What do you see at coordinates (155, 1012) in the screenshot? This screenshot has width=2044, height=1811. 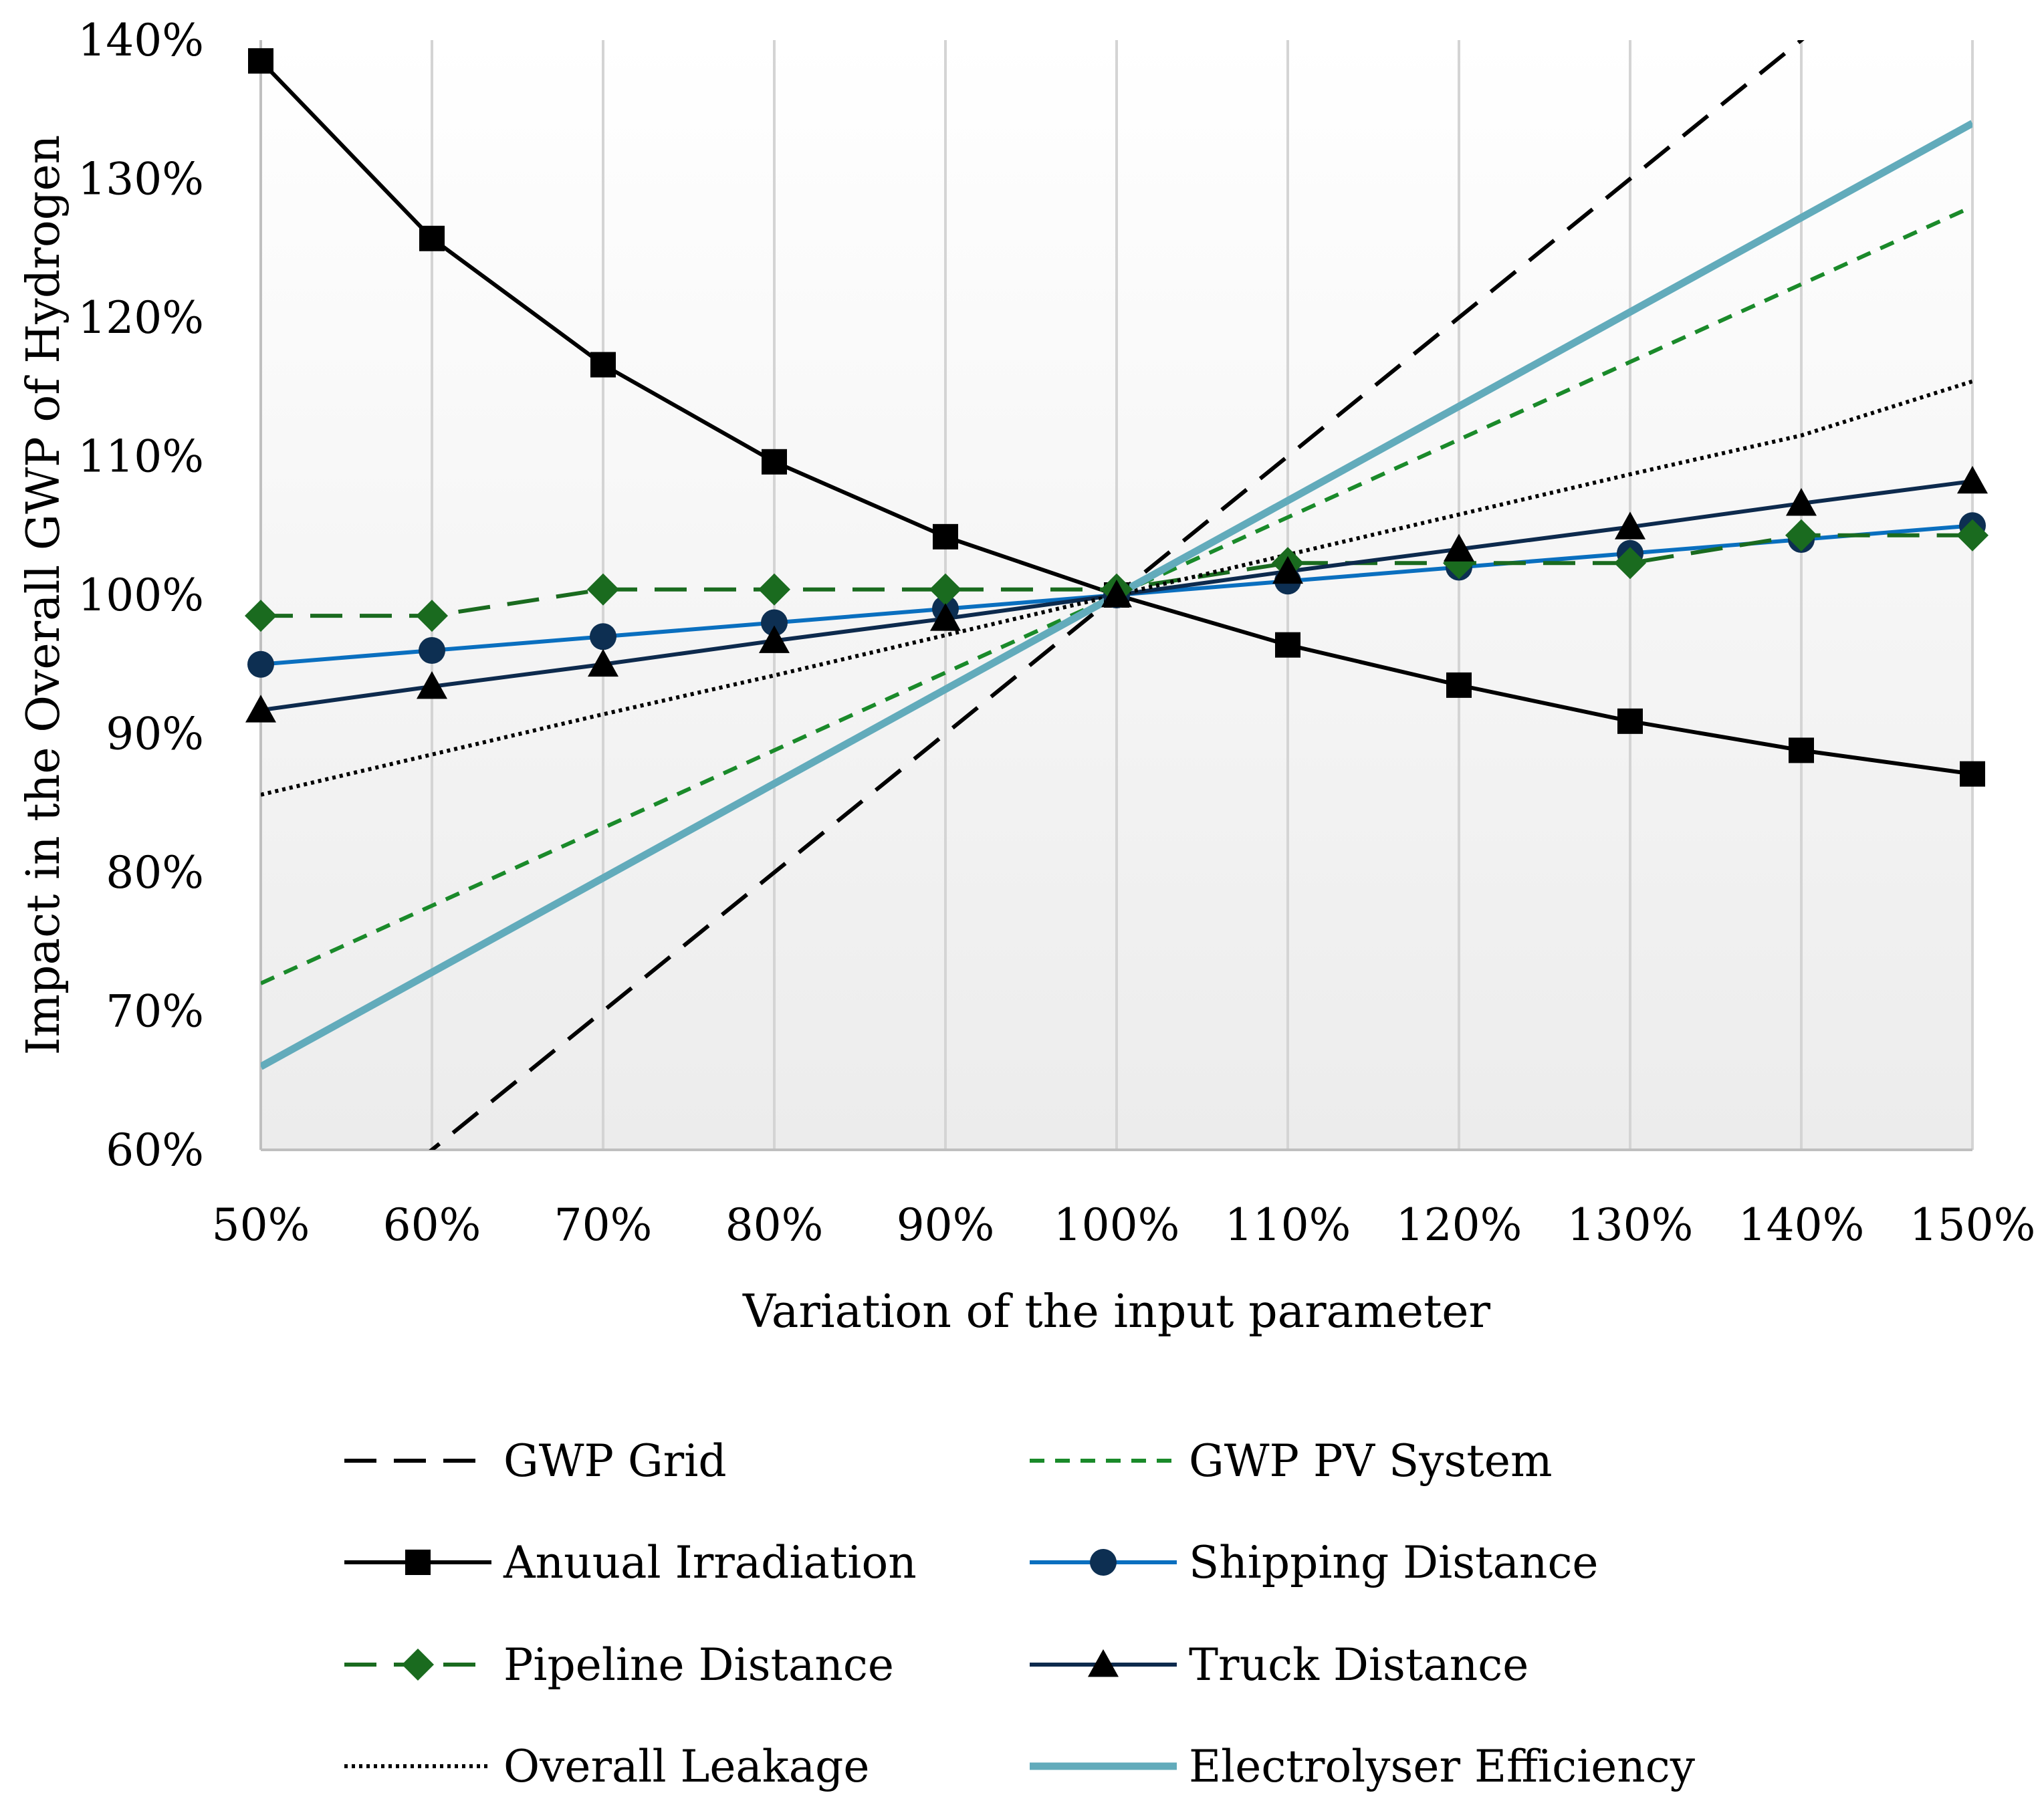 I see `y-tick-label: 70%` at bounding box center [155, 1012].